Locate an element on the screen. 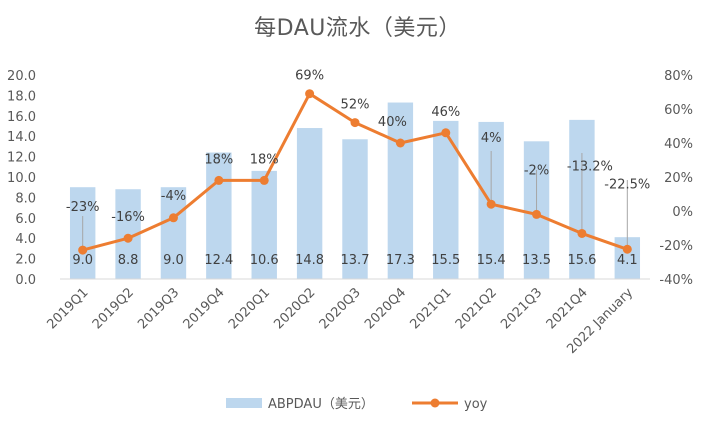  yoy-data-label: 46% is located at coordinates (445, 112).